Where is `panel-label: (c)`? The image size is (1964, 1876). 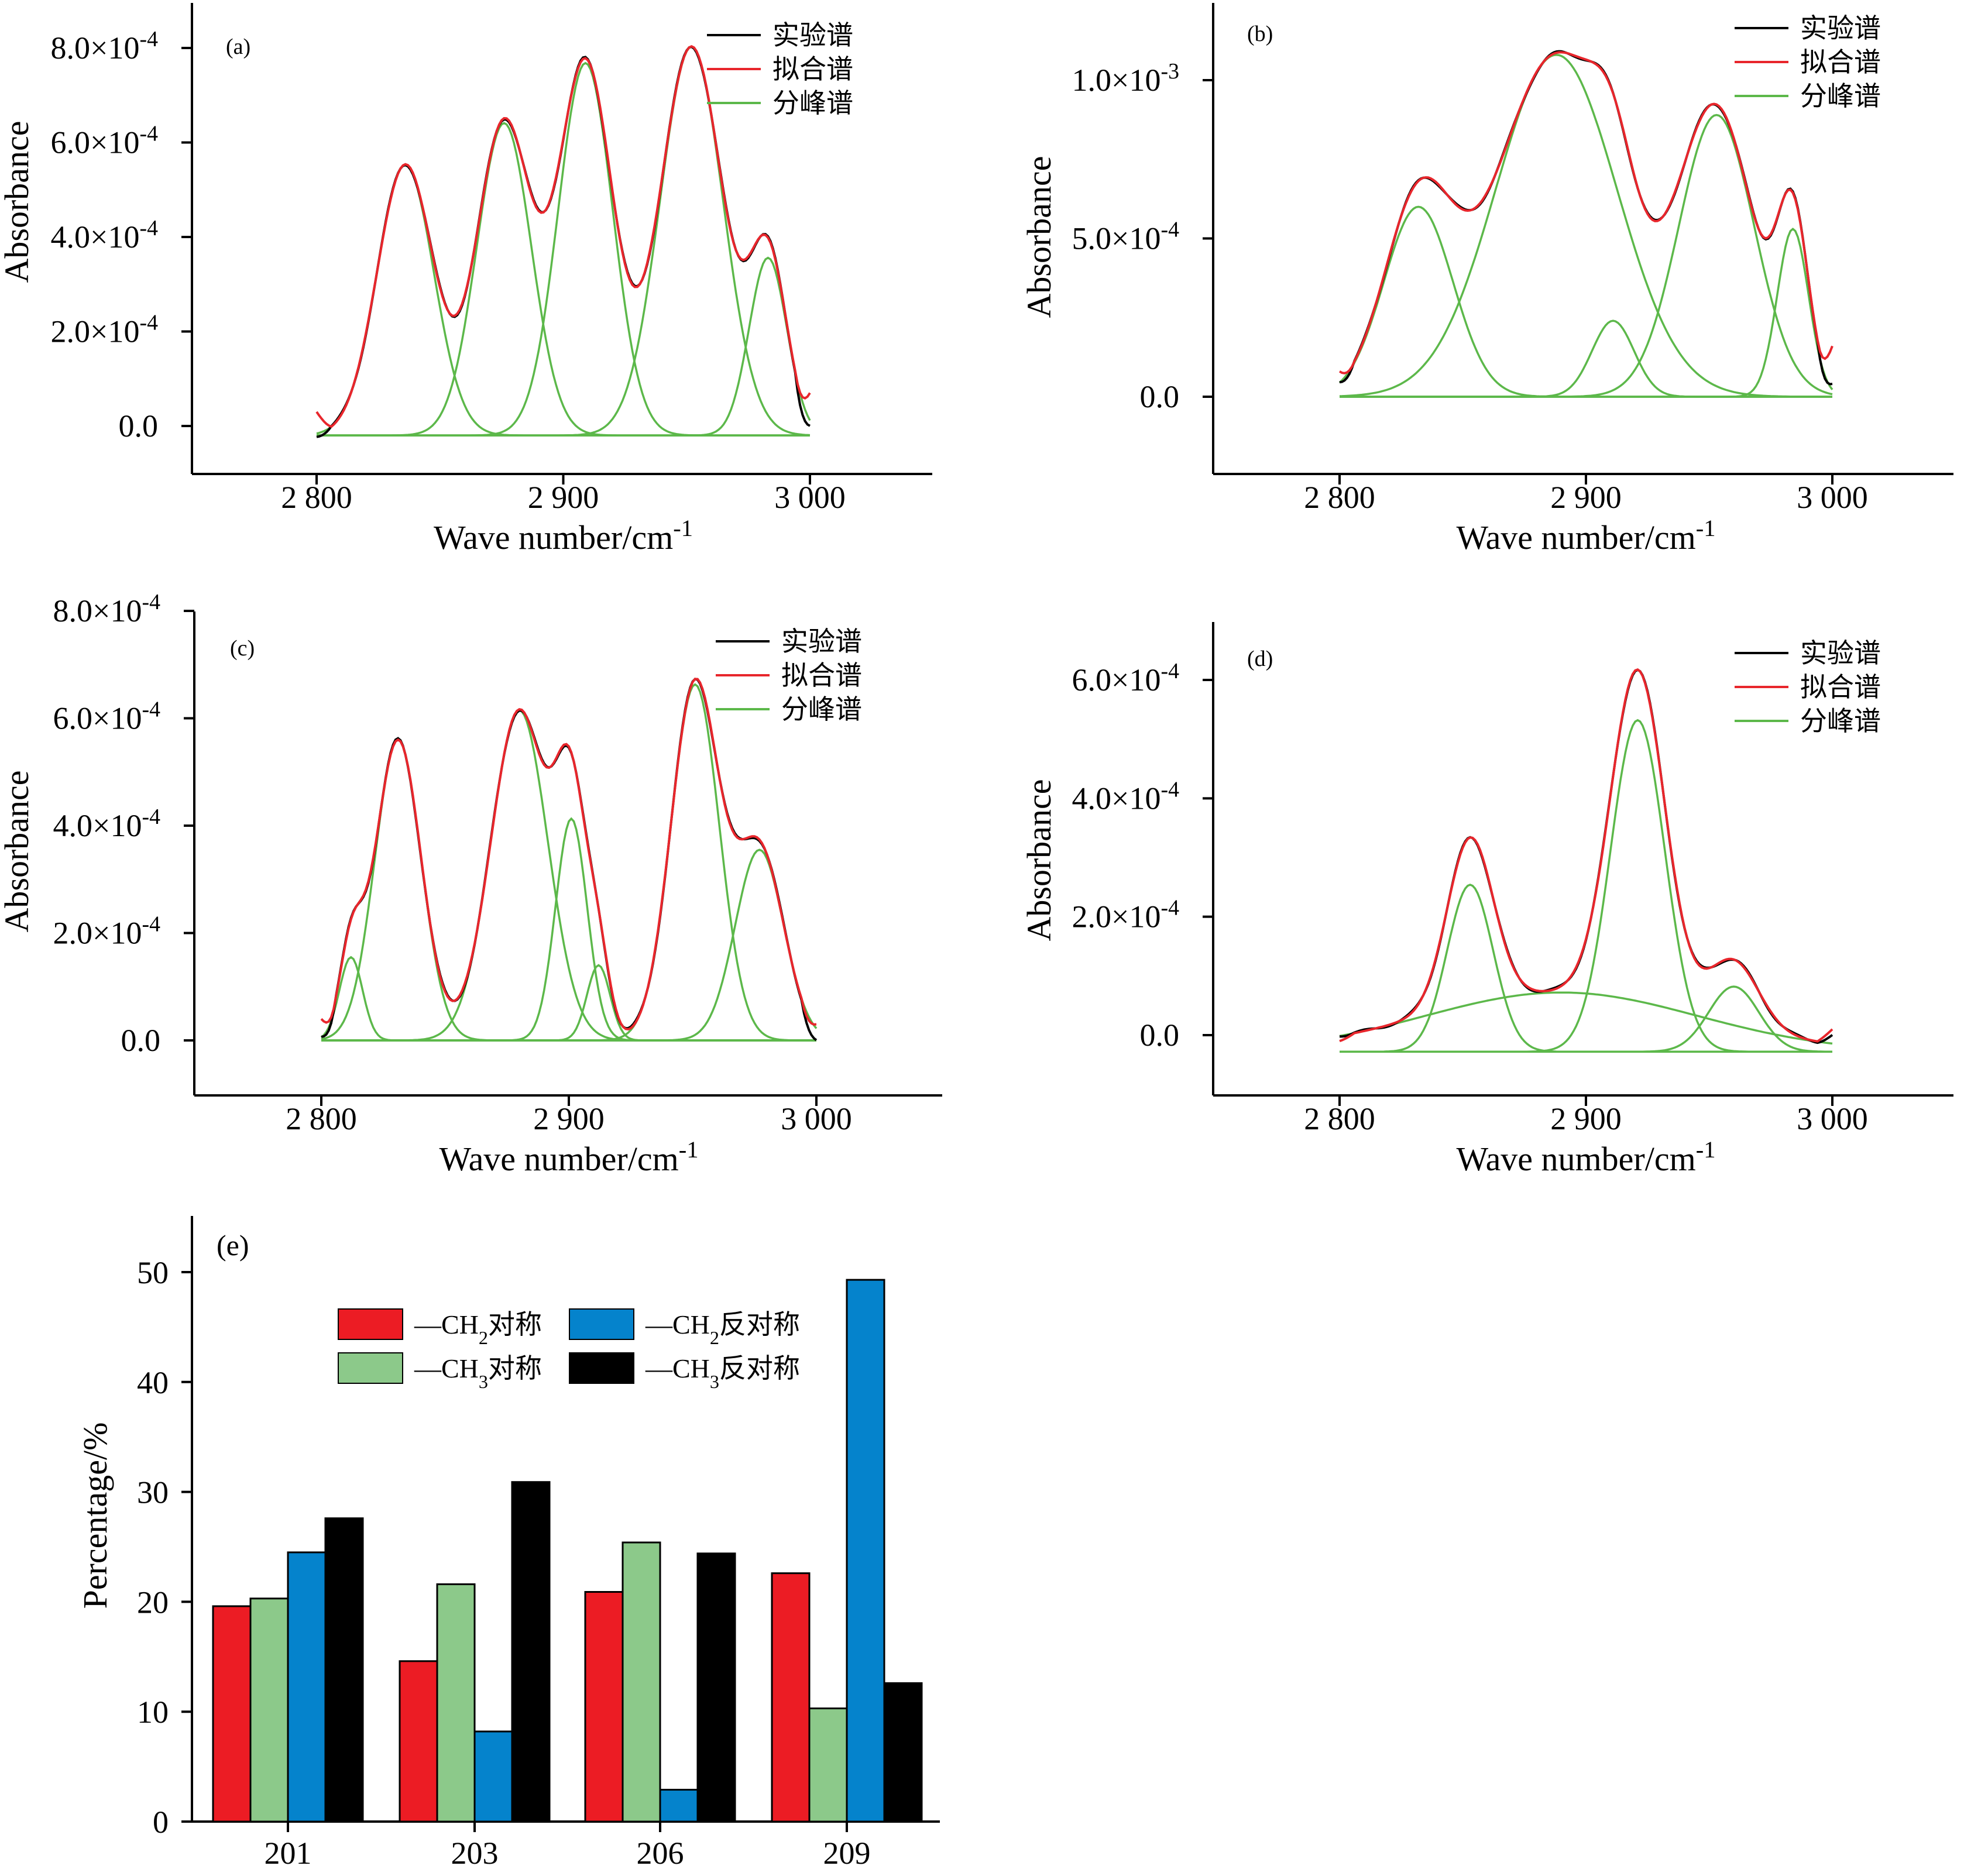 panel-label: (c) is located at coordinates (242, 648).